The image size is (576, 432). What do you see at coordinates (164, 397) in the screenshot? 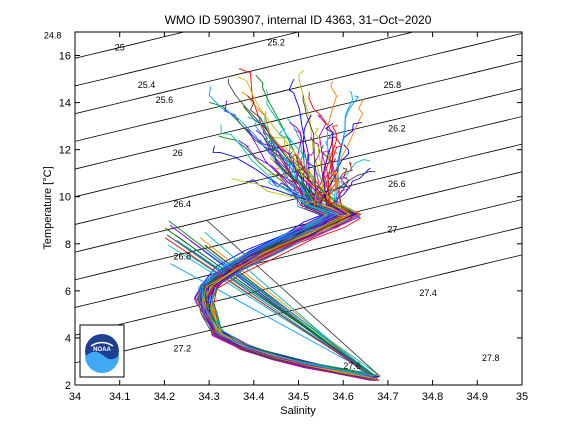
I see `x-tick-label: 34.2` at bounding box center [164, 397].